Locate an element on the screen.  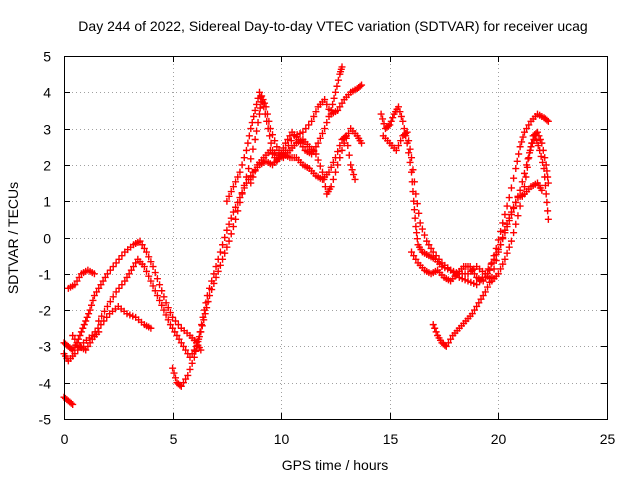
x-axis-label: GPS time / hours is located at coordinates (335, 465).